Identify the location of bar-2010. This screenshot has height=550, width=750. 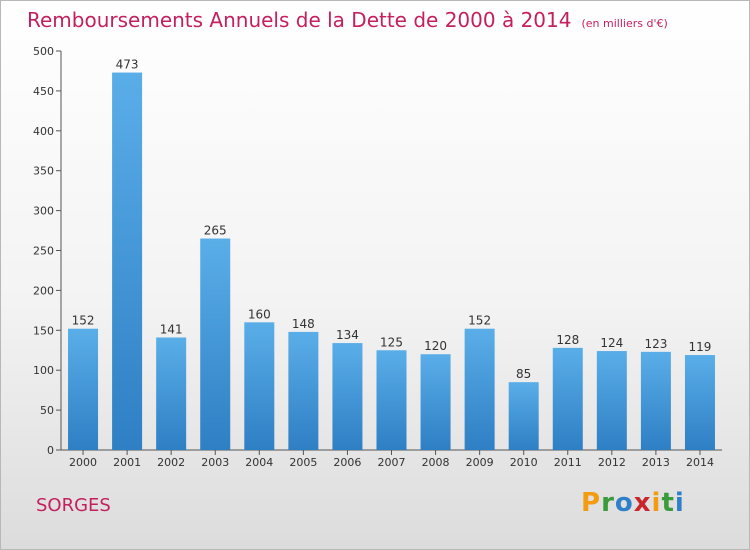
(523, 416).